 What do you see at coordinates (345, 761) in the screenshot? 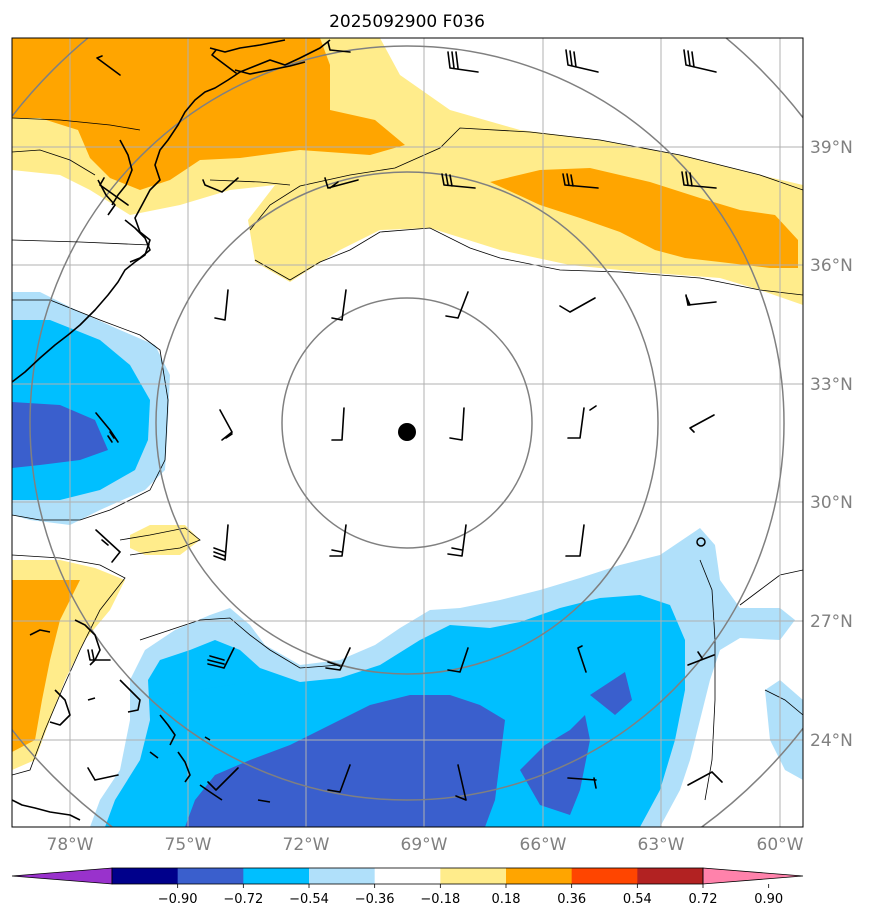
I see `royal-blue-region-south` at bounding box center [345, 761].